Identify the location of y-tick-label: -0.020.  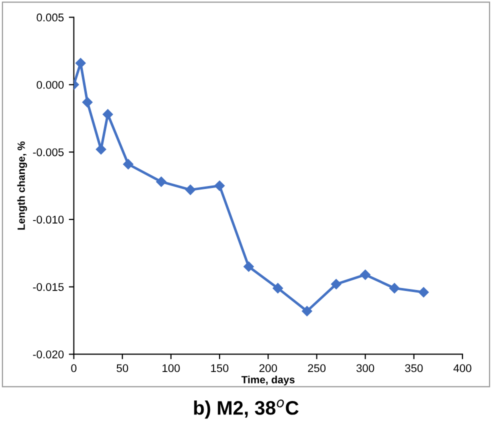
(48, 354).